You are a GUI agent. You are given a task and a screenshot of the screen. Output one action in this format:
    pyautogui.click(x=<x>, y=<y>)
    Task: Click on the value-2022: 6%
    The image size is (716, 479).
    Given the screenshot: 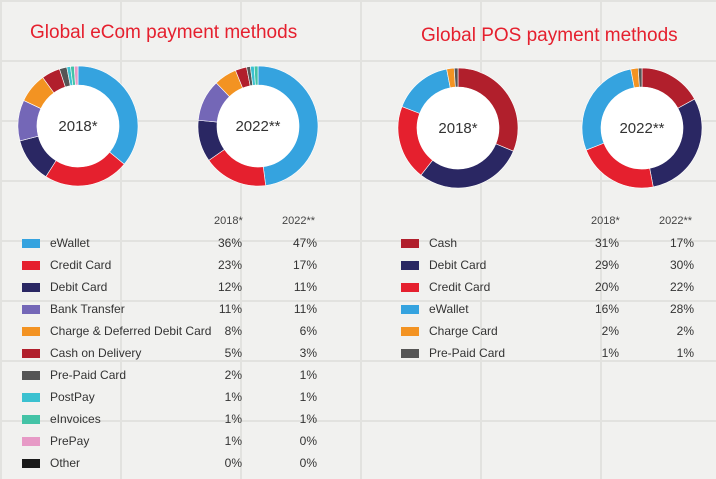 What is the action you would take?
    pyautogui.click(x=308, y=331)
    